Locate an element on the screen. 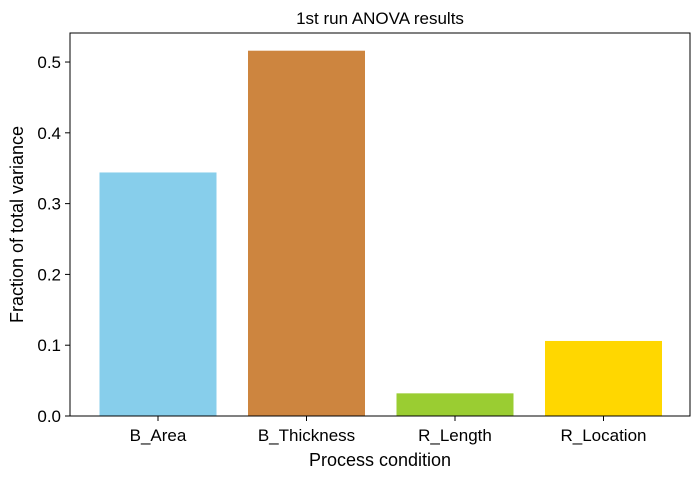 The image size is (700, 478). y-axis-label: Fraction of total variance is located at coordinates (17, 224).